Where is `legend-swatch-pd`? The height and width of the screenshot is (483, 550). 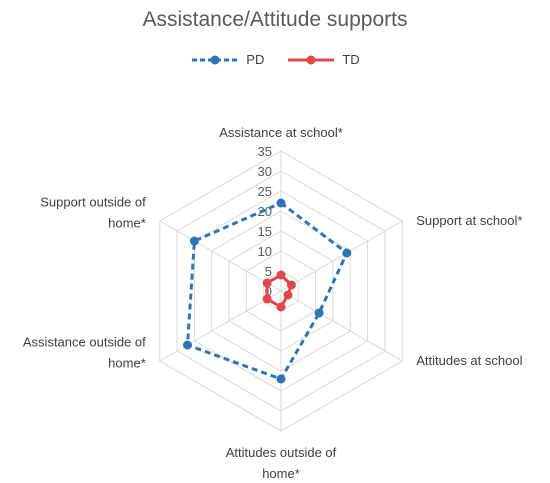
legend-swatch-pd is located at coordinates (215, 59).